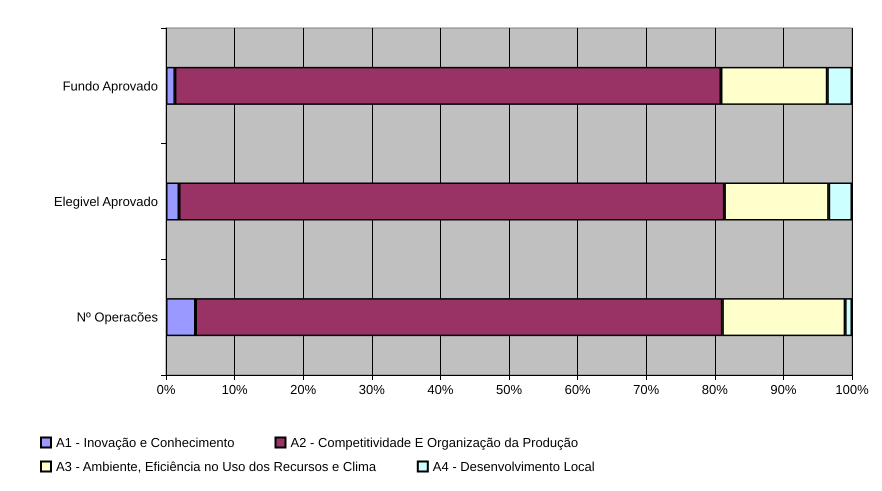 The width and height of the screenshot is (882, 491). What do you see at coordinates (235, 389) in the screenshot?
I see `x-tick-label: 10%` at bounding box center [235, 389].